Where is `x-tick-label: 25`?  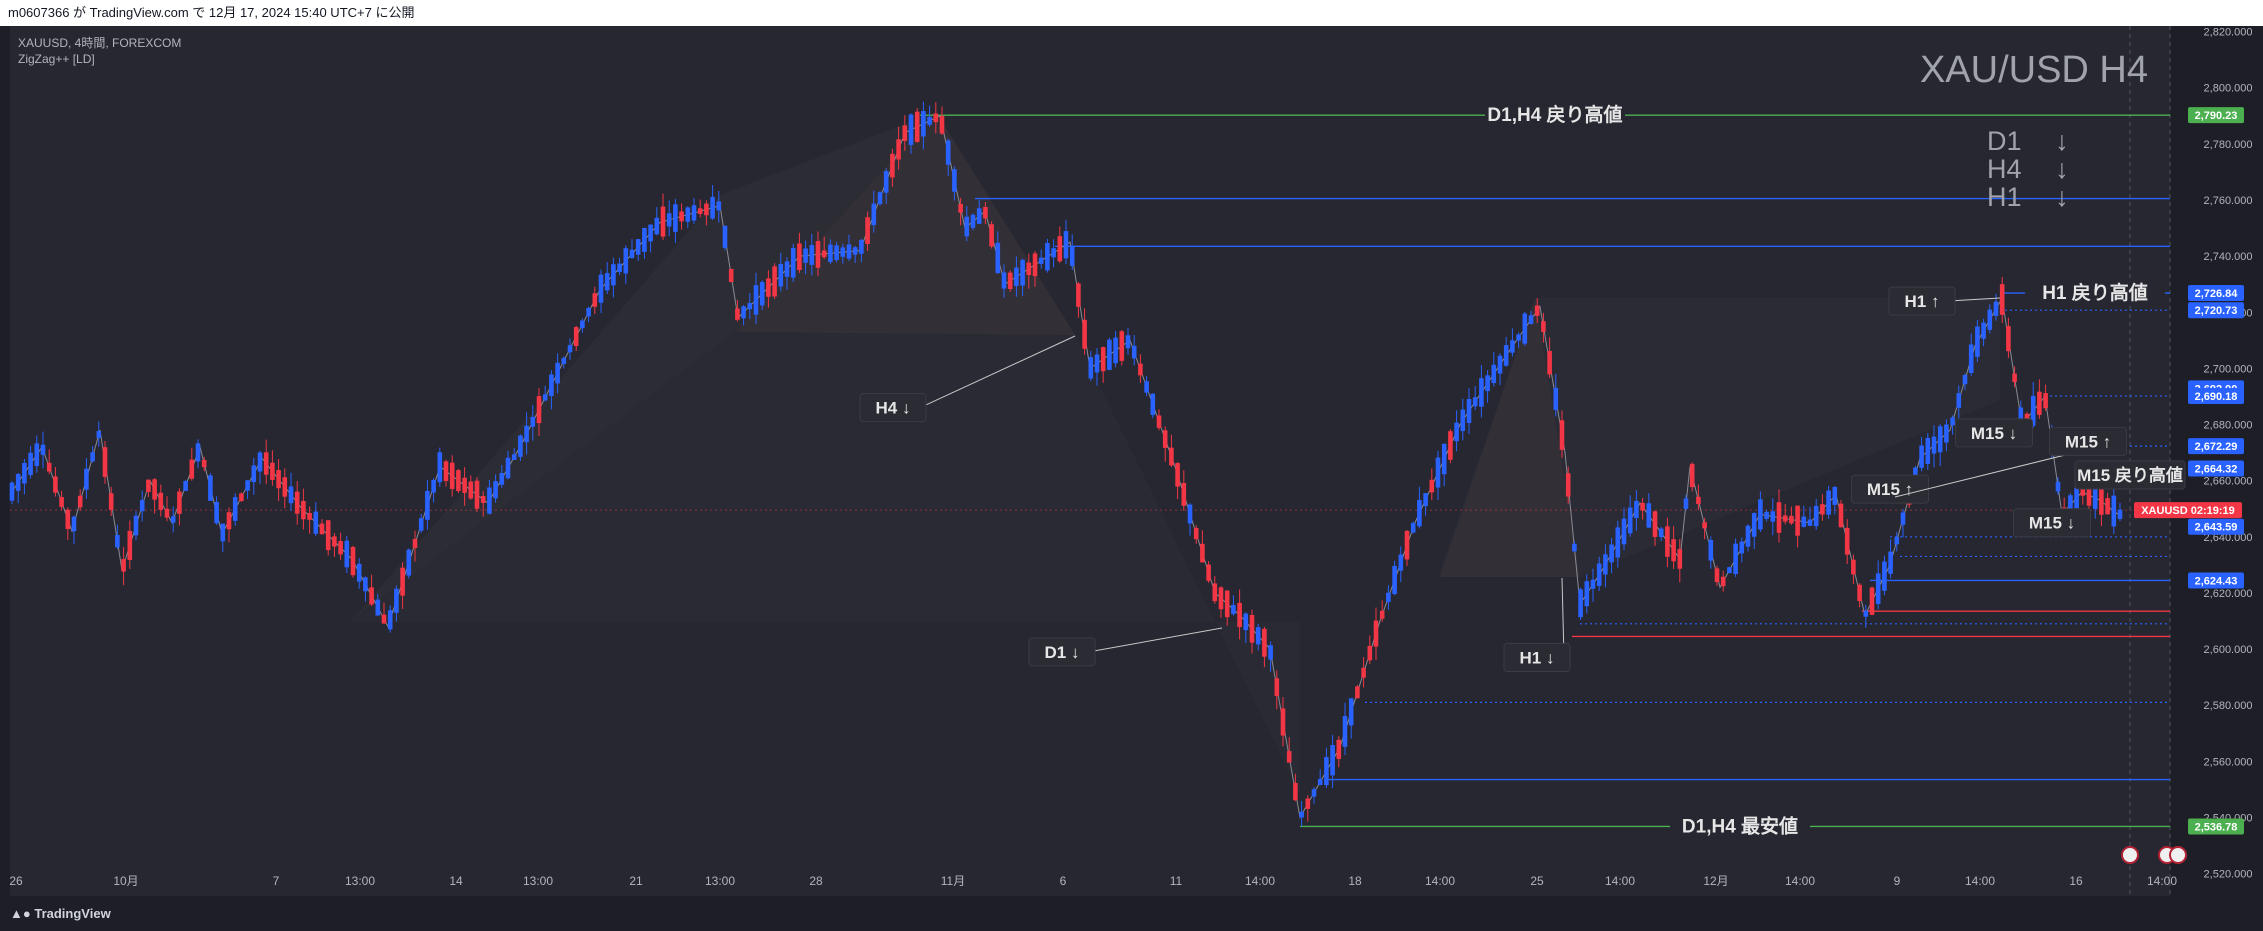
x-tick-label: 25 is located at coordinates (1537, 881).